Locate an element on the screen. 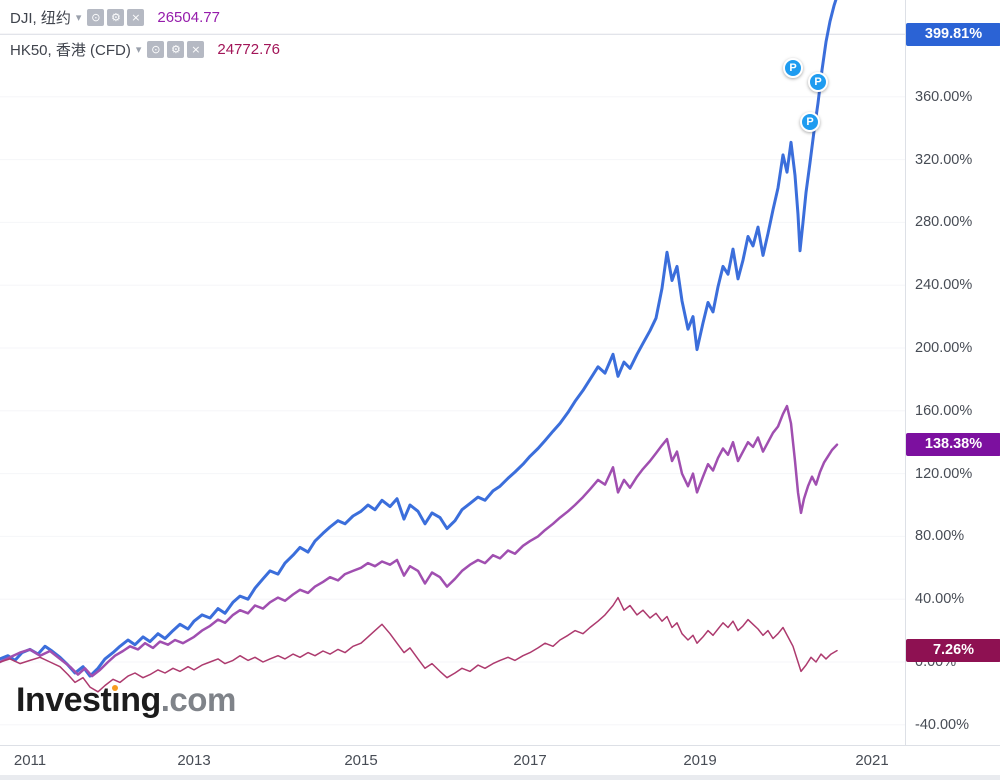 The height and width of the screenshot is (780, 1000). series-line-HK50 is located at coordinates (419, 644).